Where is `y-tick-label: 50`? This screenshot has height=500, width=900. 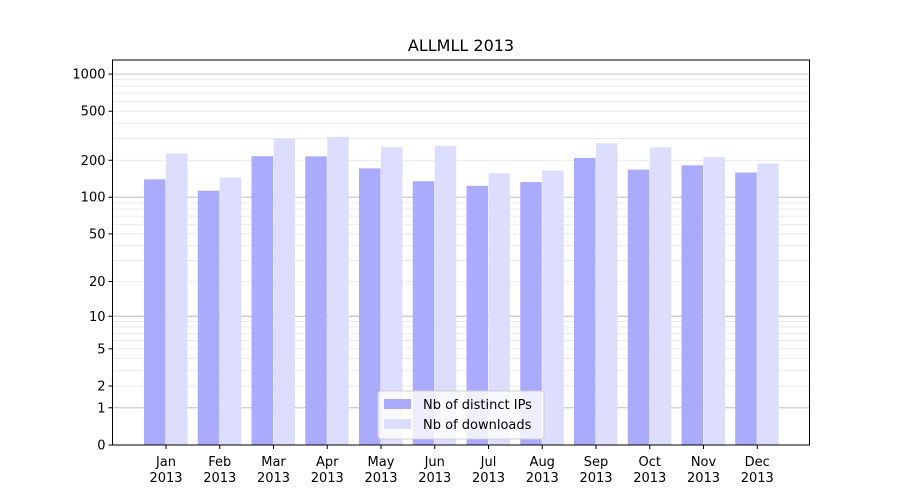
y-tick-label: 50 is located at coordinates (97, 234).